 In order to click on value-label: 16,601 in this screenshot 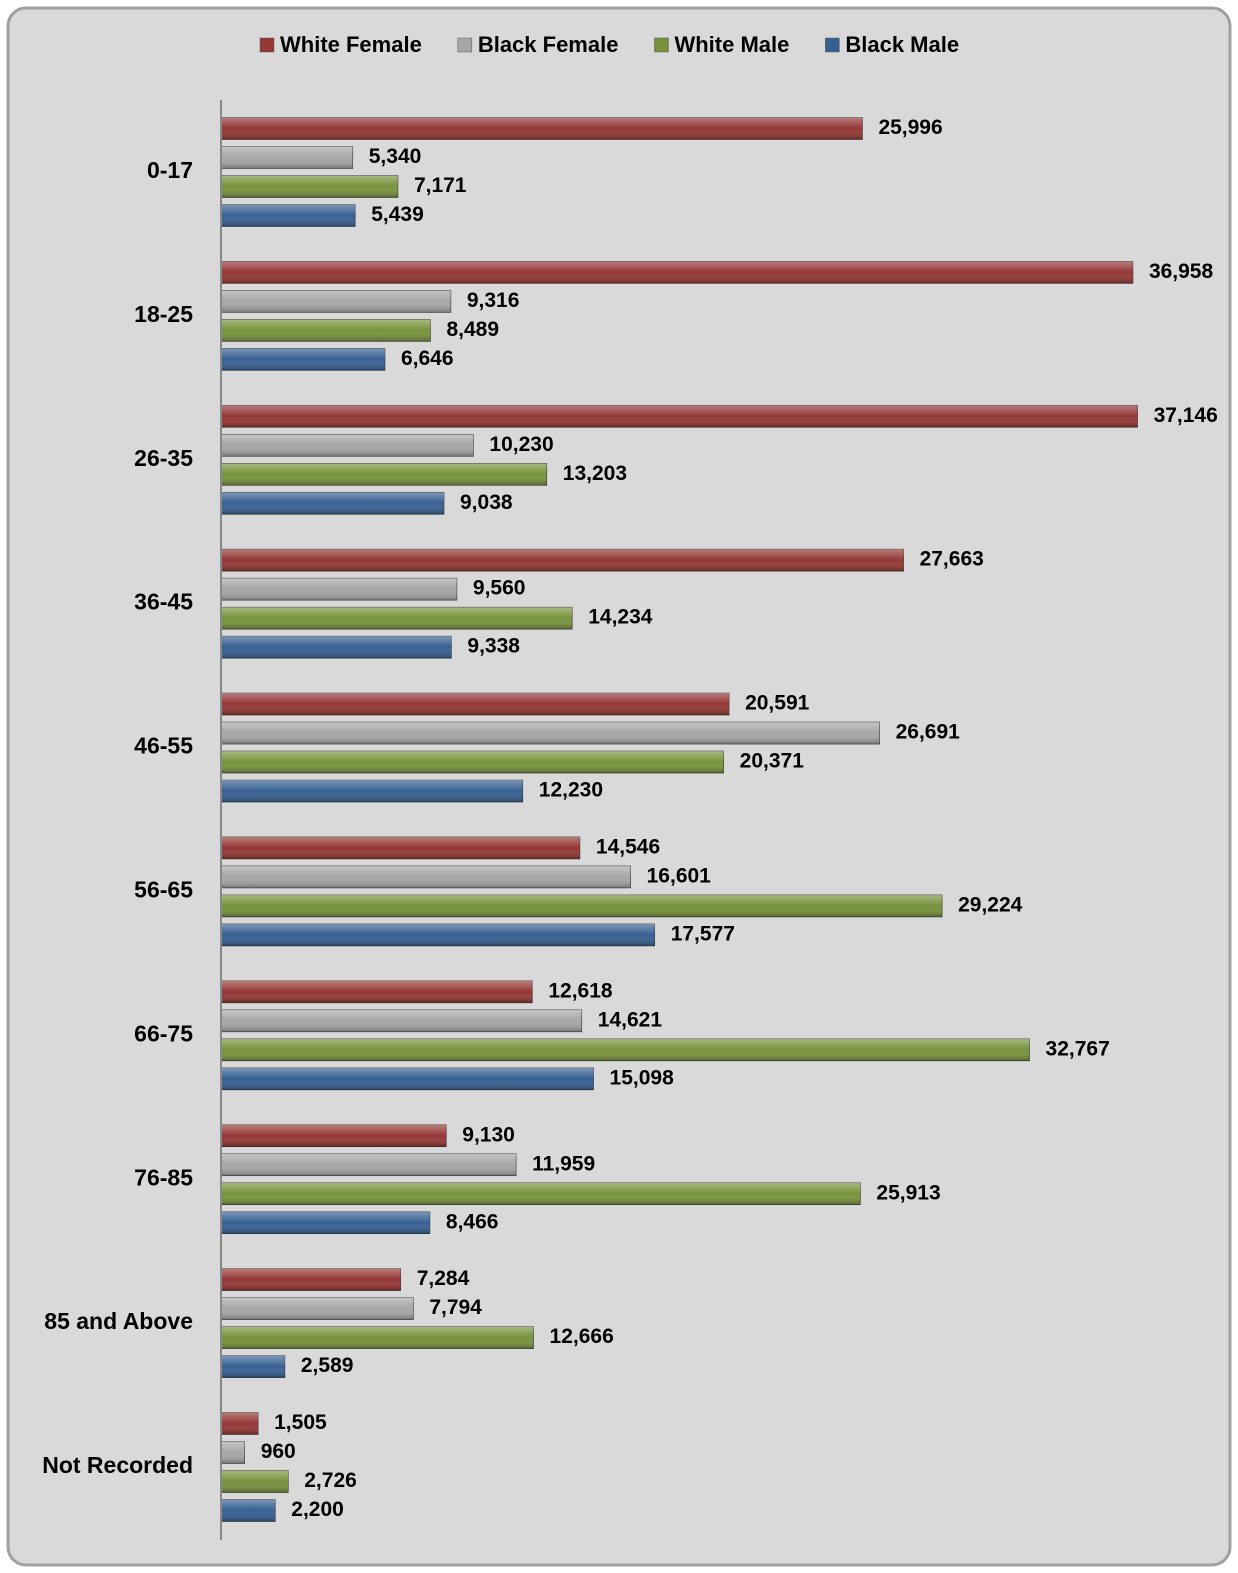, I will do `click(679, 875)`.